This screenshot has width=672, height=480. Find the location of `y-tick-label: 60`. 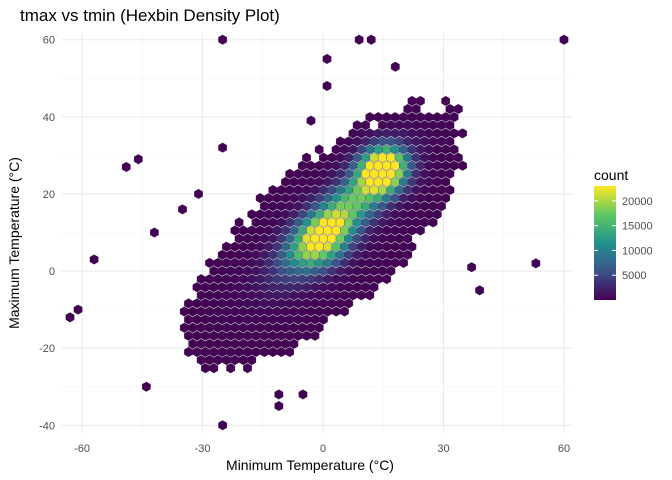

y-tick-label: 60 is located at coordinates (49, 41).